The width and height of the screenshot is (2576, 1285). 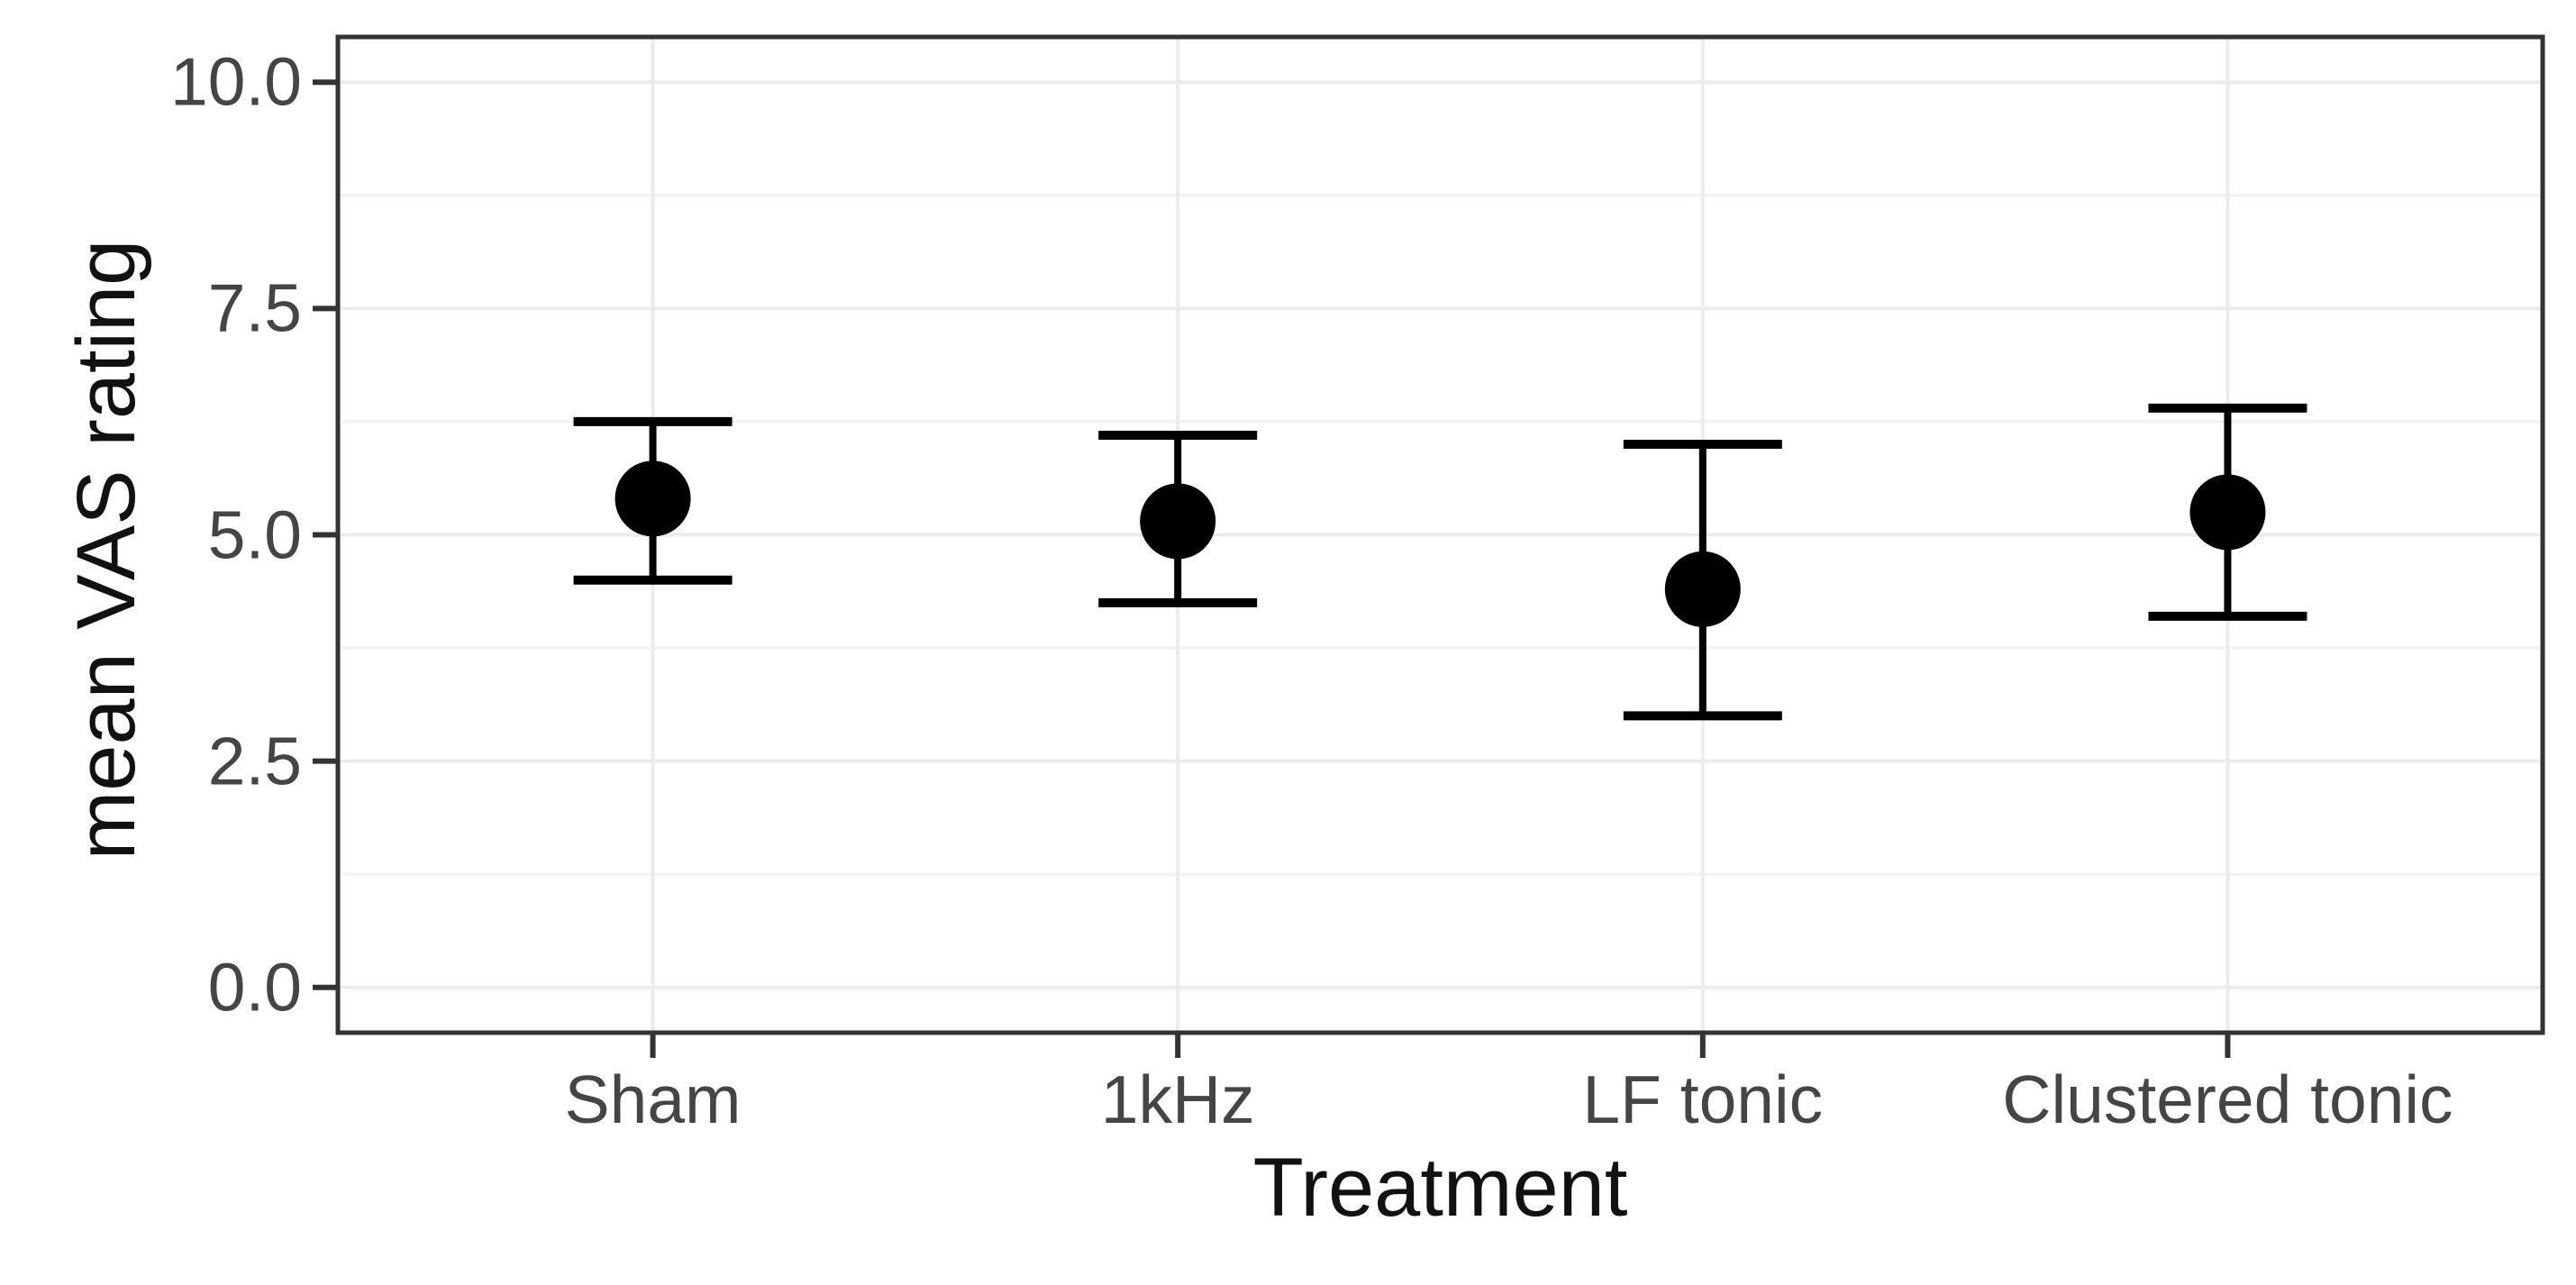 I want to click on x-axis-tick-label: Clustered tonic, so click(x=2227, y=1099).